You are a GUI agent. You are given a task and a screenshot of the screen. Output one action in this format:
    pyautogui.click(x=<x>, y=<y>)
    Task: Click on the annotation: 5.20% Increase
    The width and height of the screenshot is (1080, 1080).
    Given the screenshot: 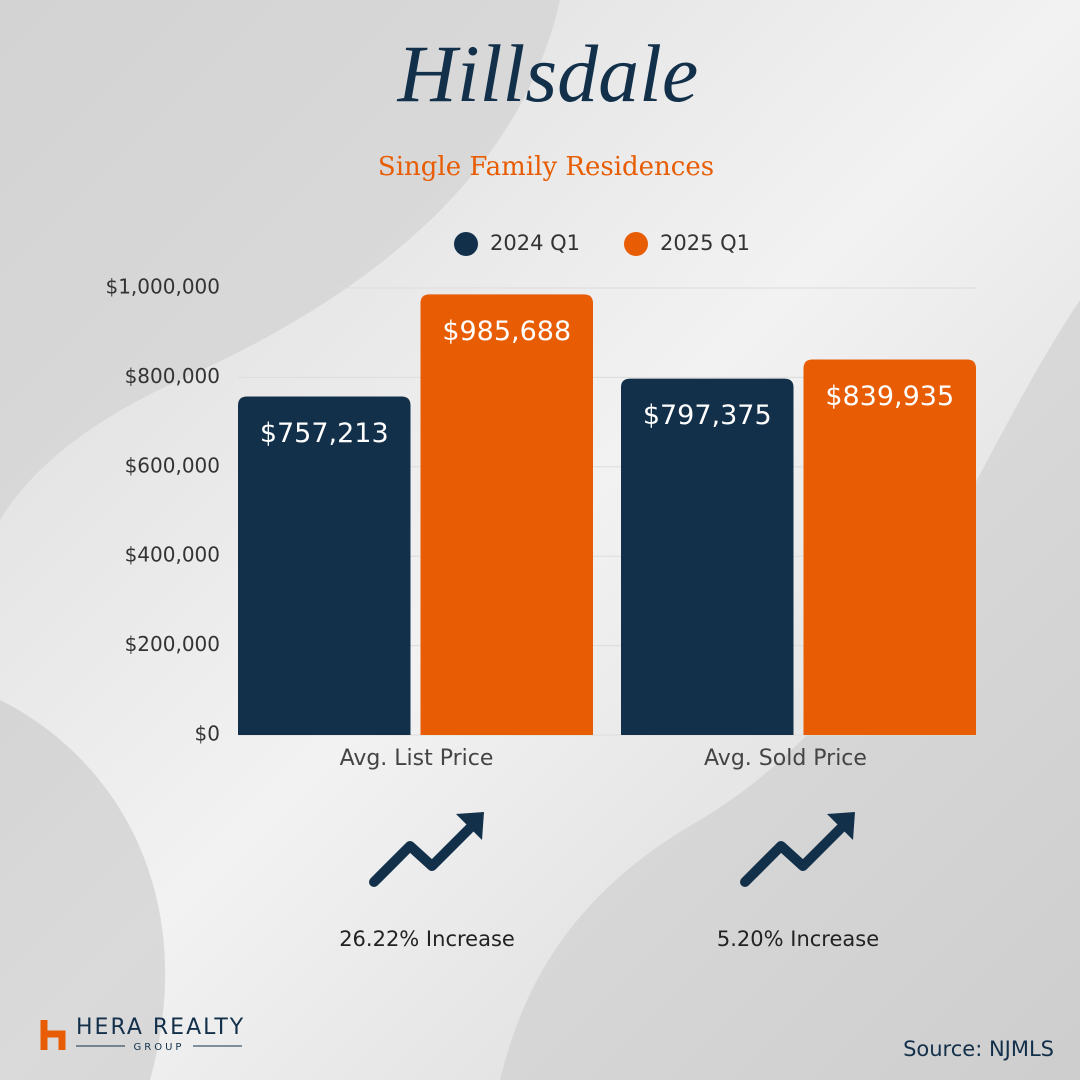 What is the action you would take?
    pyautogui.click(x=798, y=939)
    